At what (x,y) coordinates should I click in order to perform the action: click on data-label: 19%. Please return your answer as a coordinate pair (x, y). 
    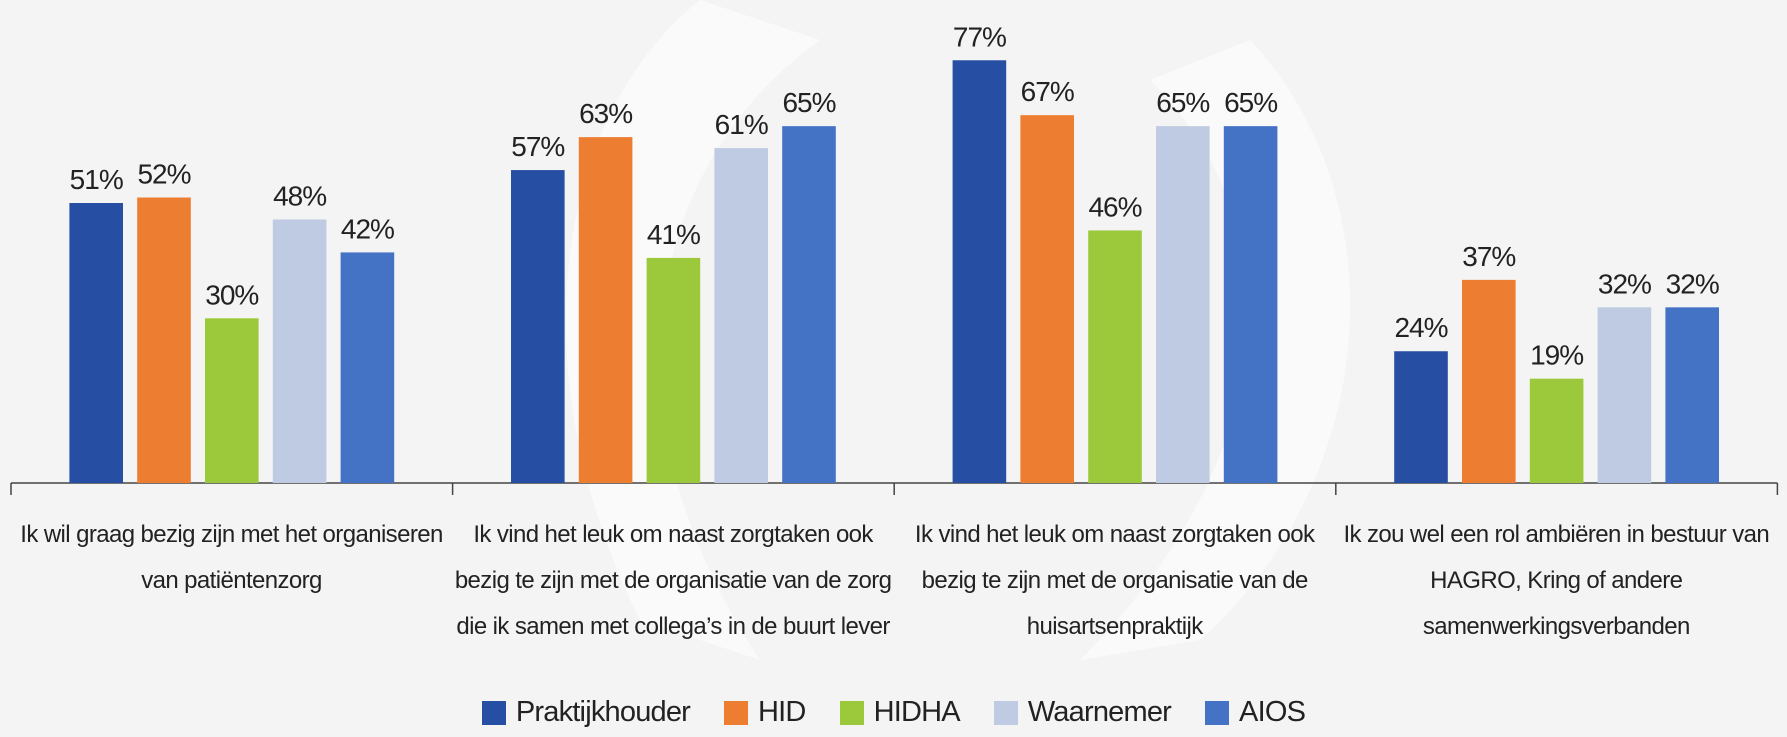
    Looking at the image, I should click on (1556, 355).